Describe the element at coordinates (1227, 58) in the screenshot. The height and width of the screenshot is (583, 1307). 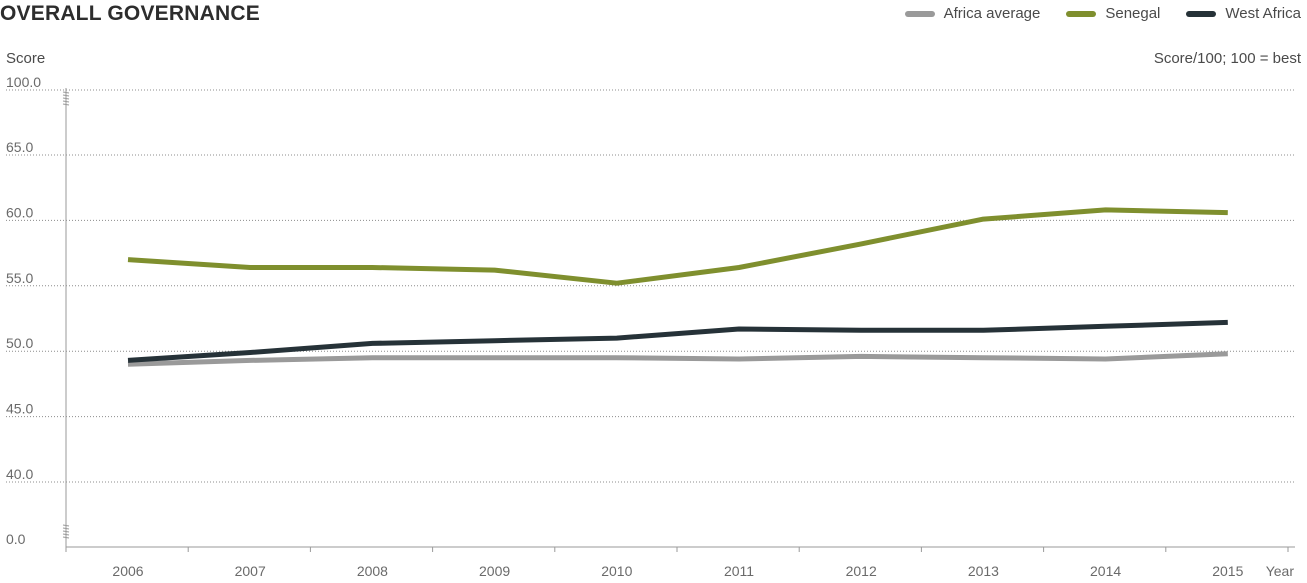
I see `scale-note: Score/100; 100 = best` at that location.